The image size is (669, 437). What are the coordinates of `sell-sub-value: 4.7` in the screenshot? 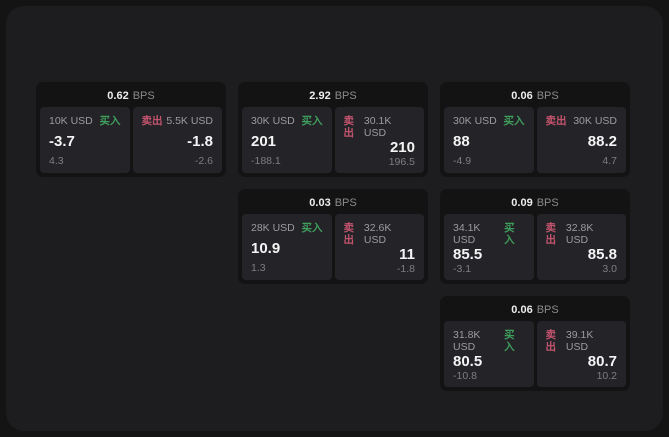 It's located at (609, 161).